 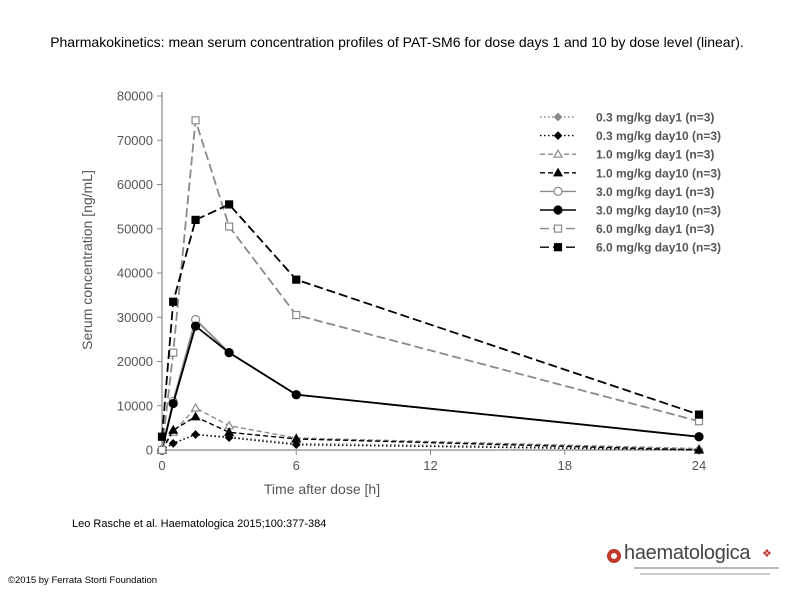 What do you see at coordinates (658, 173) in the screenshot?
I see `legend-label: 1.0 mg/kg day10 (n=3)` at bounding box center [658, 173].